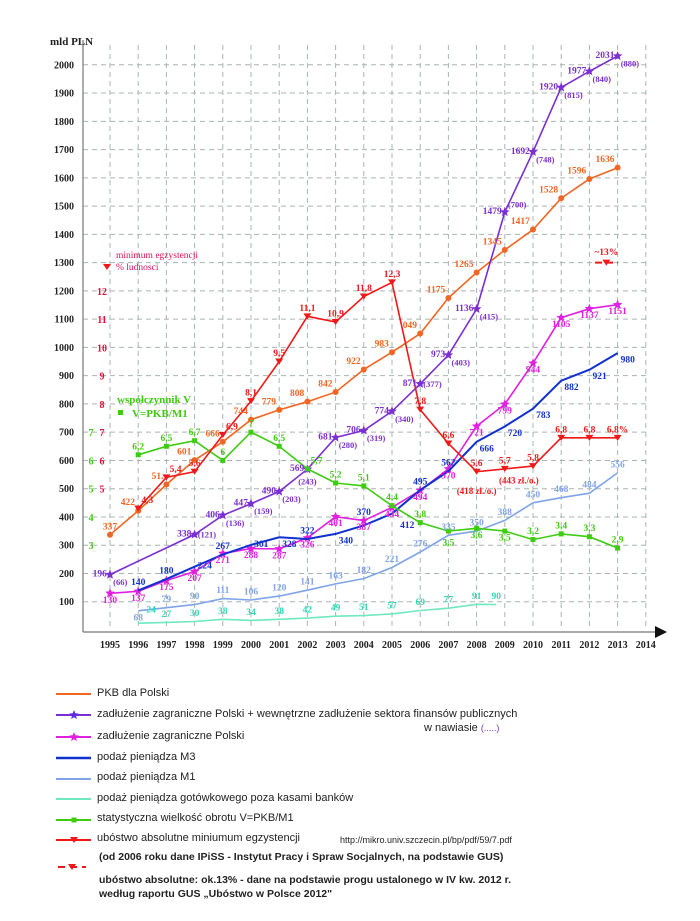 Image resolution: width=700 pixels, height=921 pixels. I want to click on data-label: 163, so click(335, 576).